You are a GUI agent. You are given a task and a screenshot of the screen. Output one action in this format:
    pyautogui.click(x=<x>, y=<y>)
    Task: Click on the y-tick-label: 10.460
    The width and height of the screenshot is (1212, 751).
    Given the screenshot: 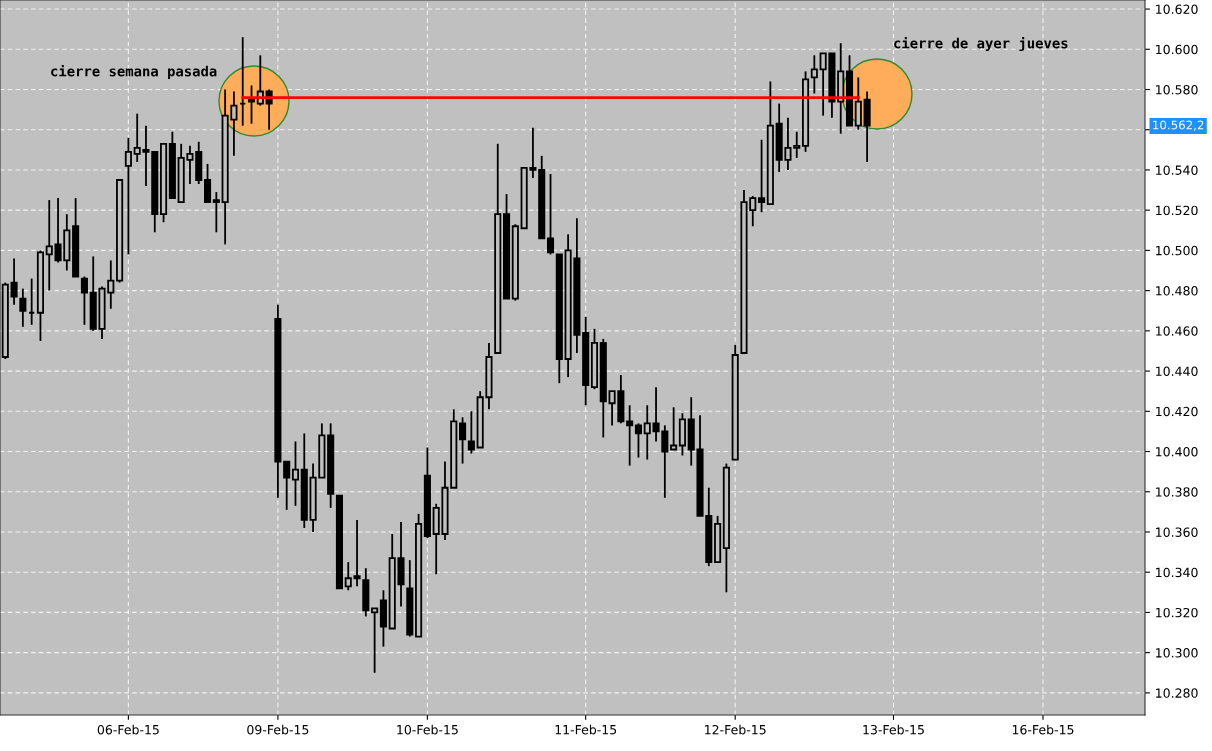 What is the action you would take?
    pyautogui.click(x=1177, y=331)
    